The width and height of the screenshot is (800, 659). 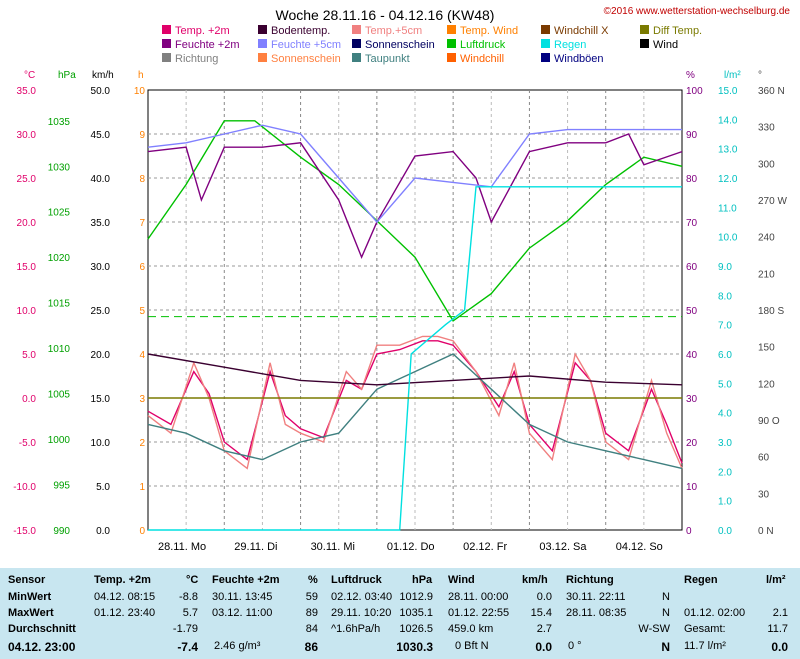 What do you see at coordinates (59, 304) in the screenshot?
I see `axis-hpa-label: 1015` at bounding box center [59, 304].